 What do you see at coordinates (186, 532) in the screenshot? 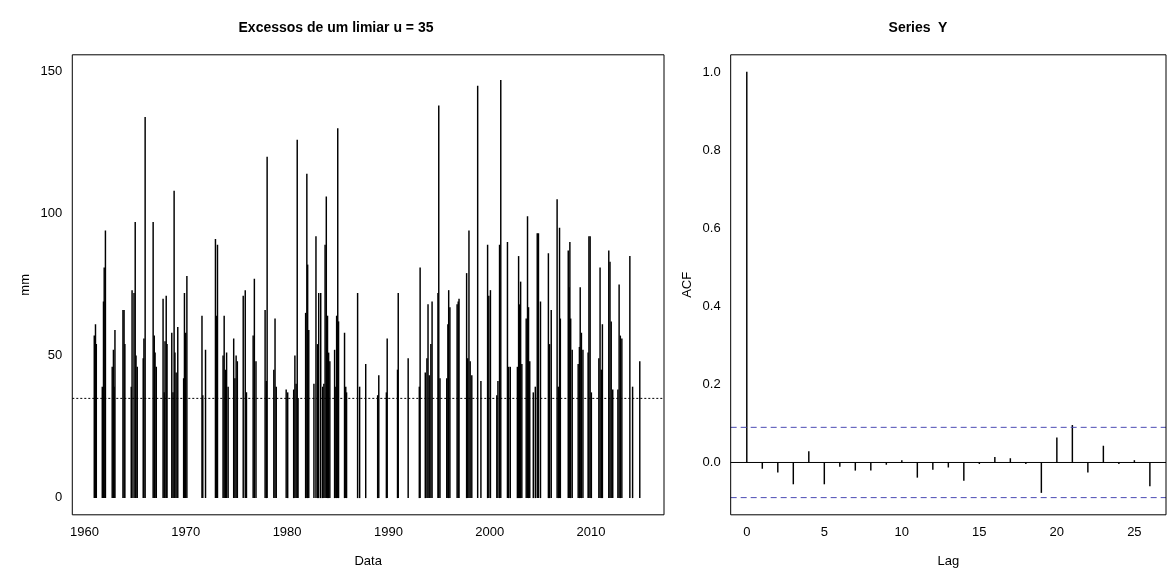
I see `x-tick-label: 1970` at bounding box center [186, 532].